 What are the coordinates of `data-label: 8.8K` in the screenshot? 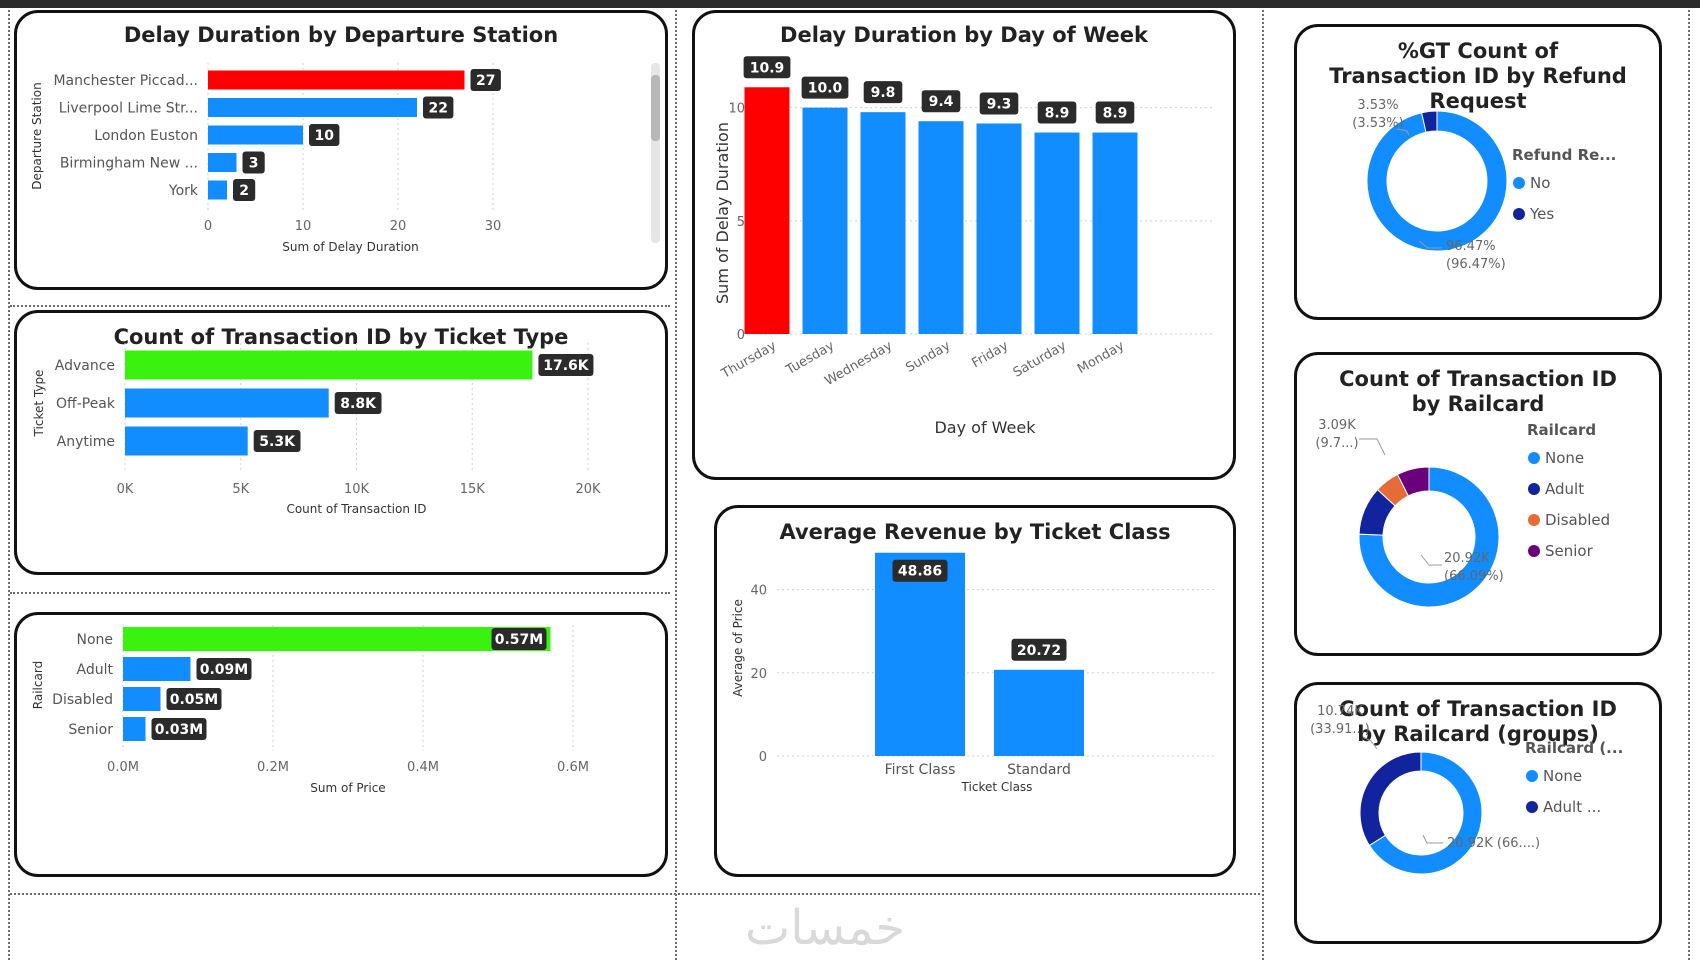 It's located at (358, 404).